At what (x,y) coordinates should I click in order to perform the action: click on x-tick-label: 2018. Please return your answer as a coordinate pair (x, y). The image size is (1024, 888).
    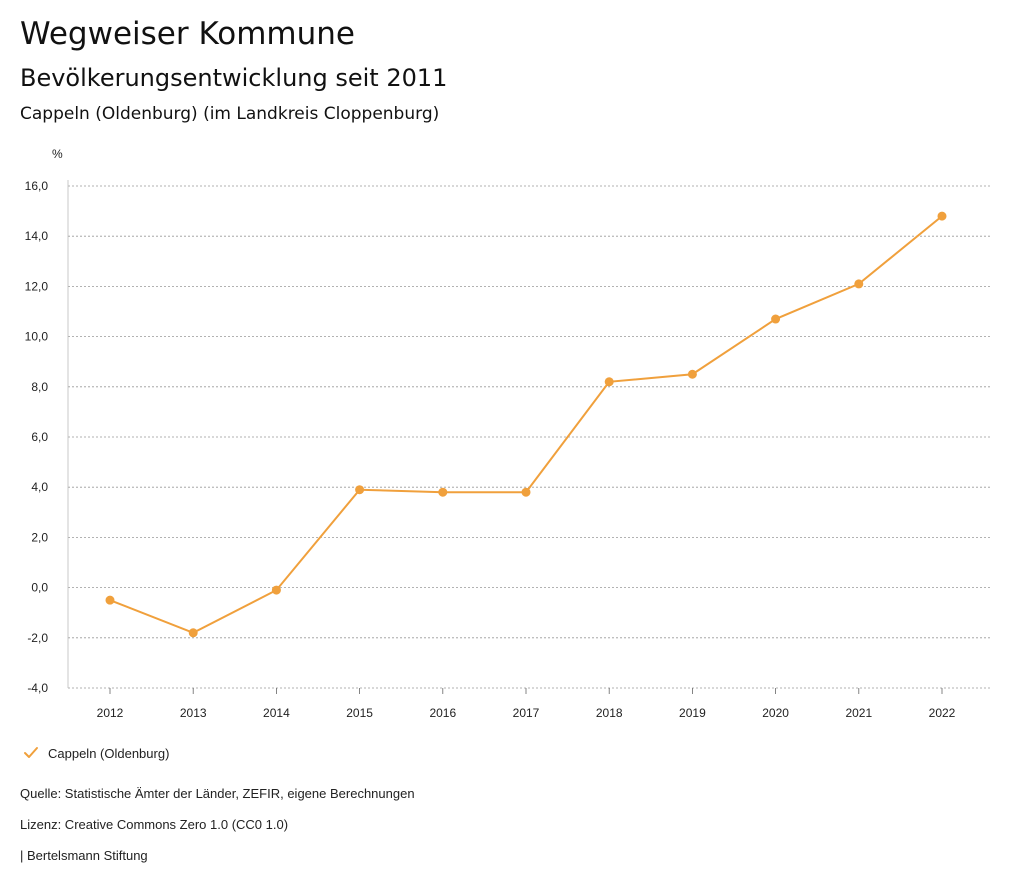
    Looking at the image, I should click on (609, 713).